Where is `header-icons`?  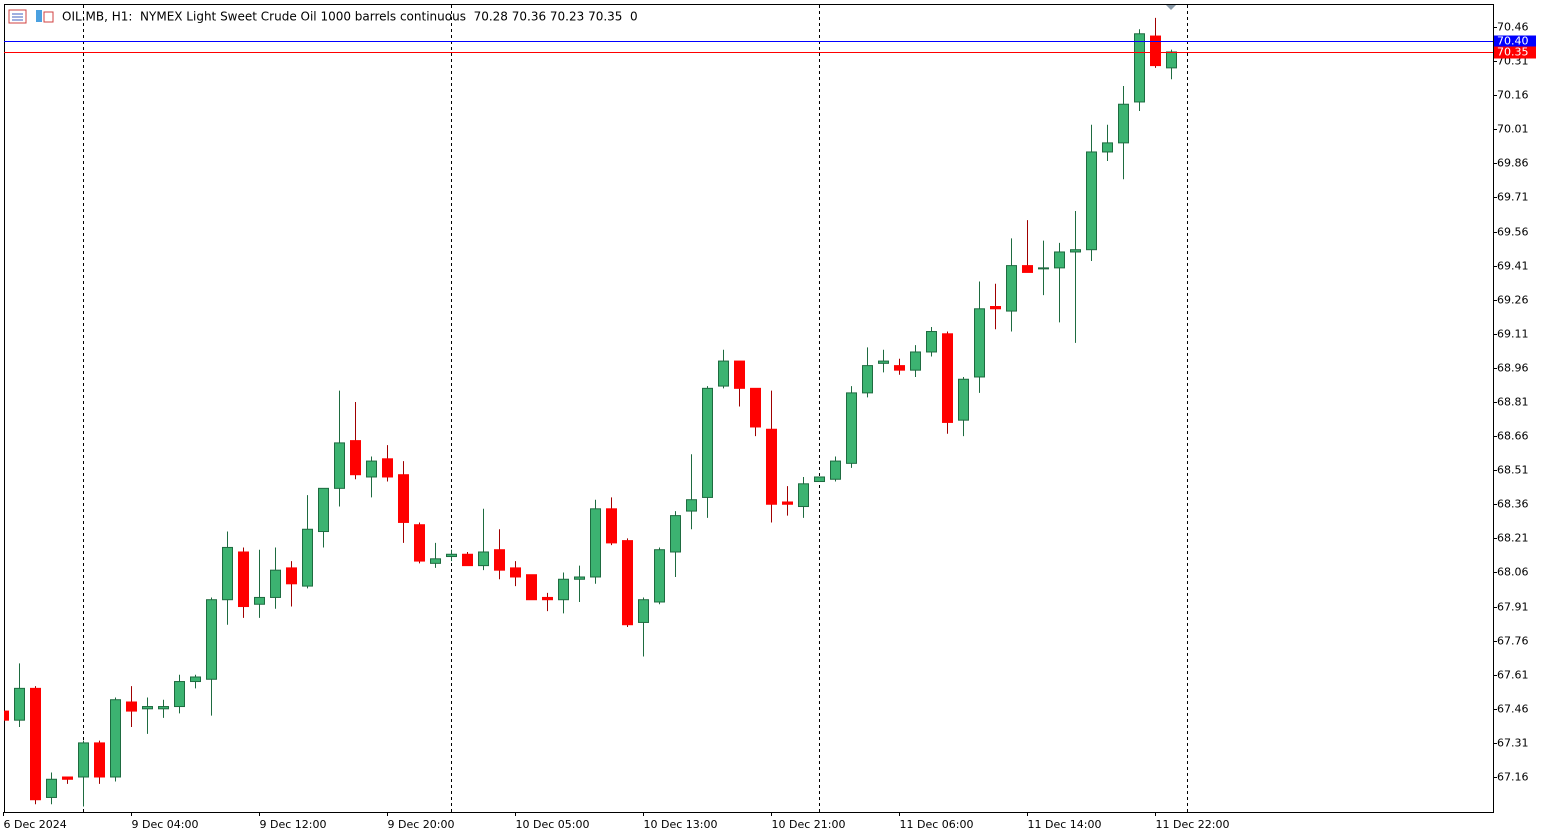 header-icons is located at coordinates (31, 16).